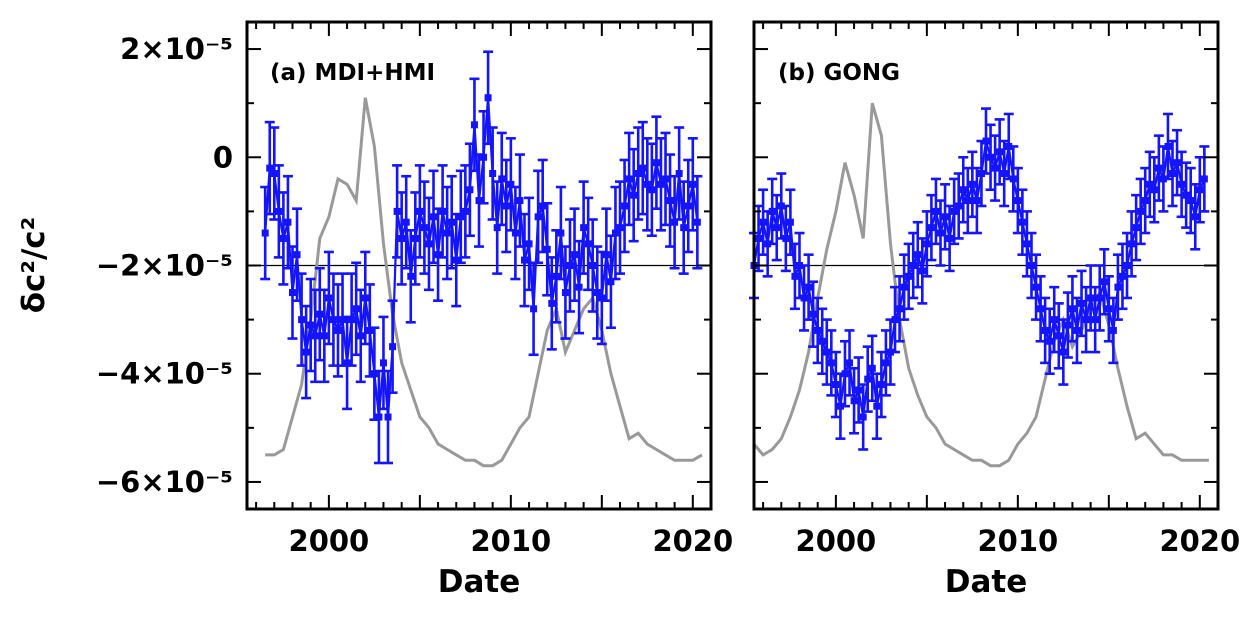  Describe the element at coordinates (510, 541) in the screenshot. I see `panel-a-x-tick-label: 2010` at that location.